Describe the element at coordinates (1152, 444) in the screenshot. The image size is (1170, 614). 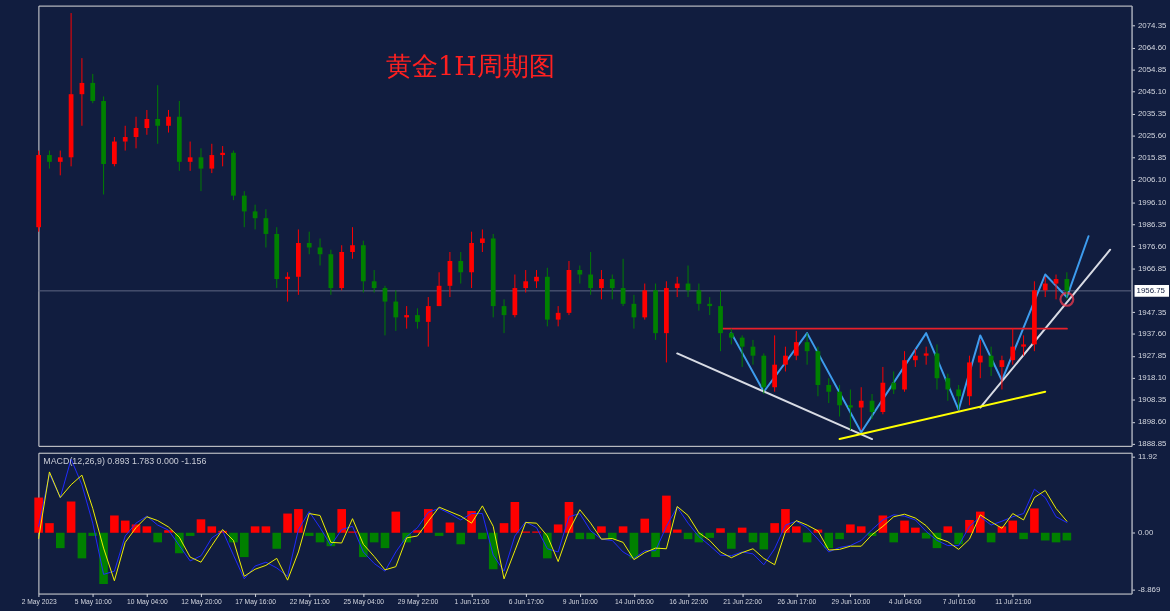
I see `y-tick-label: 1888.85` at that location.